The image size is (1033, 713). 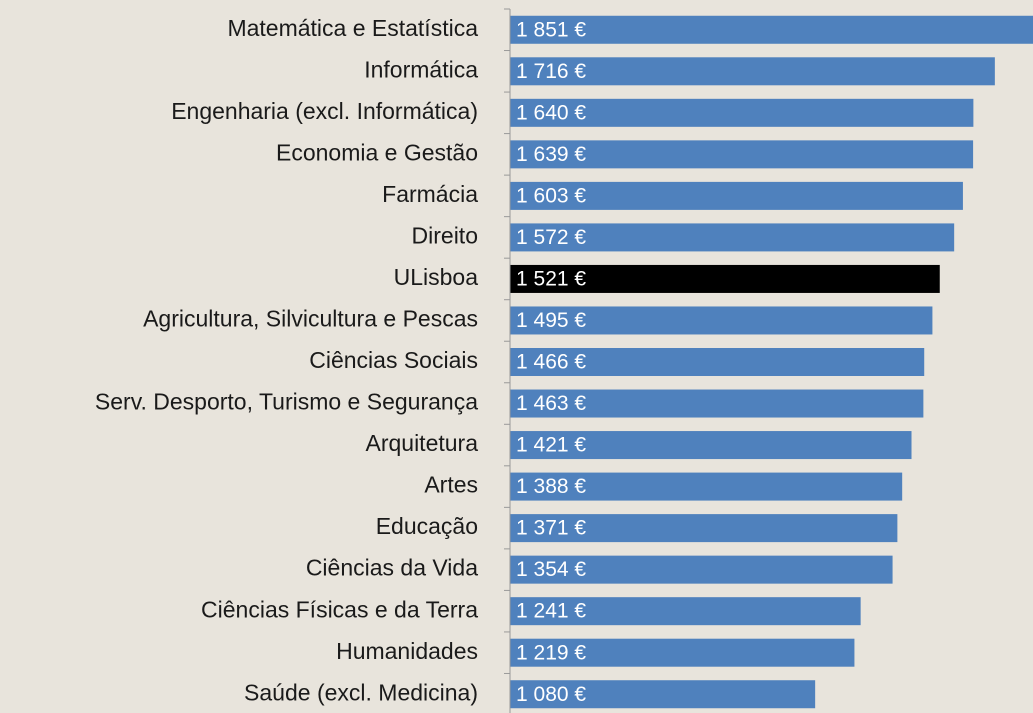 What do you see at coordinates (551, 528) in the screenshot?
I see `value-label: 1 371 €` at bounding box center [551, 528].